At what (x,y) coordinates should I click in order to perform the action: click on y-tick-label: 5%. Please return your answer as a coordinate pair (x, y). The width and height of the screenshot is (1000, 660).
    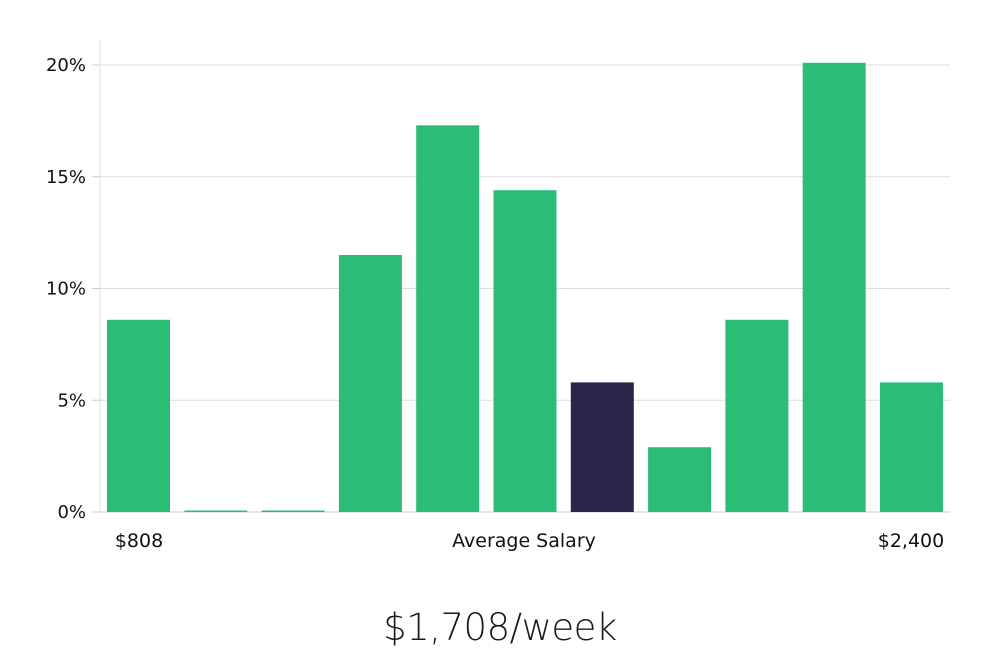
    Looking at the image, I should click on (71, 400).